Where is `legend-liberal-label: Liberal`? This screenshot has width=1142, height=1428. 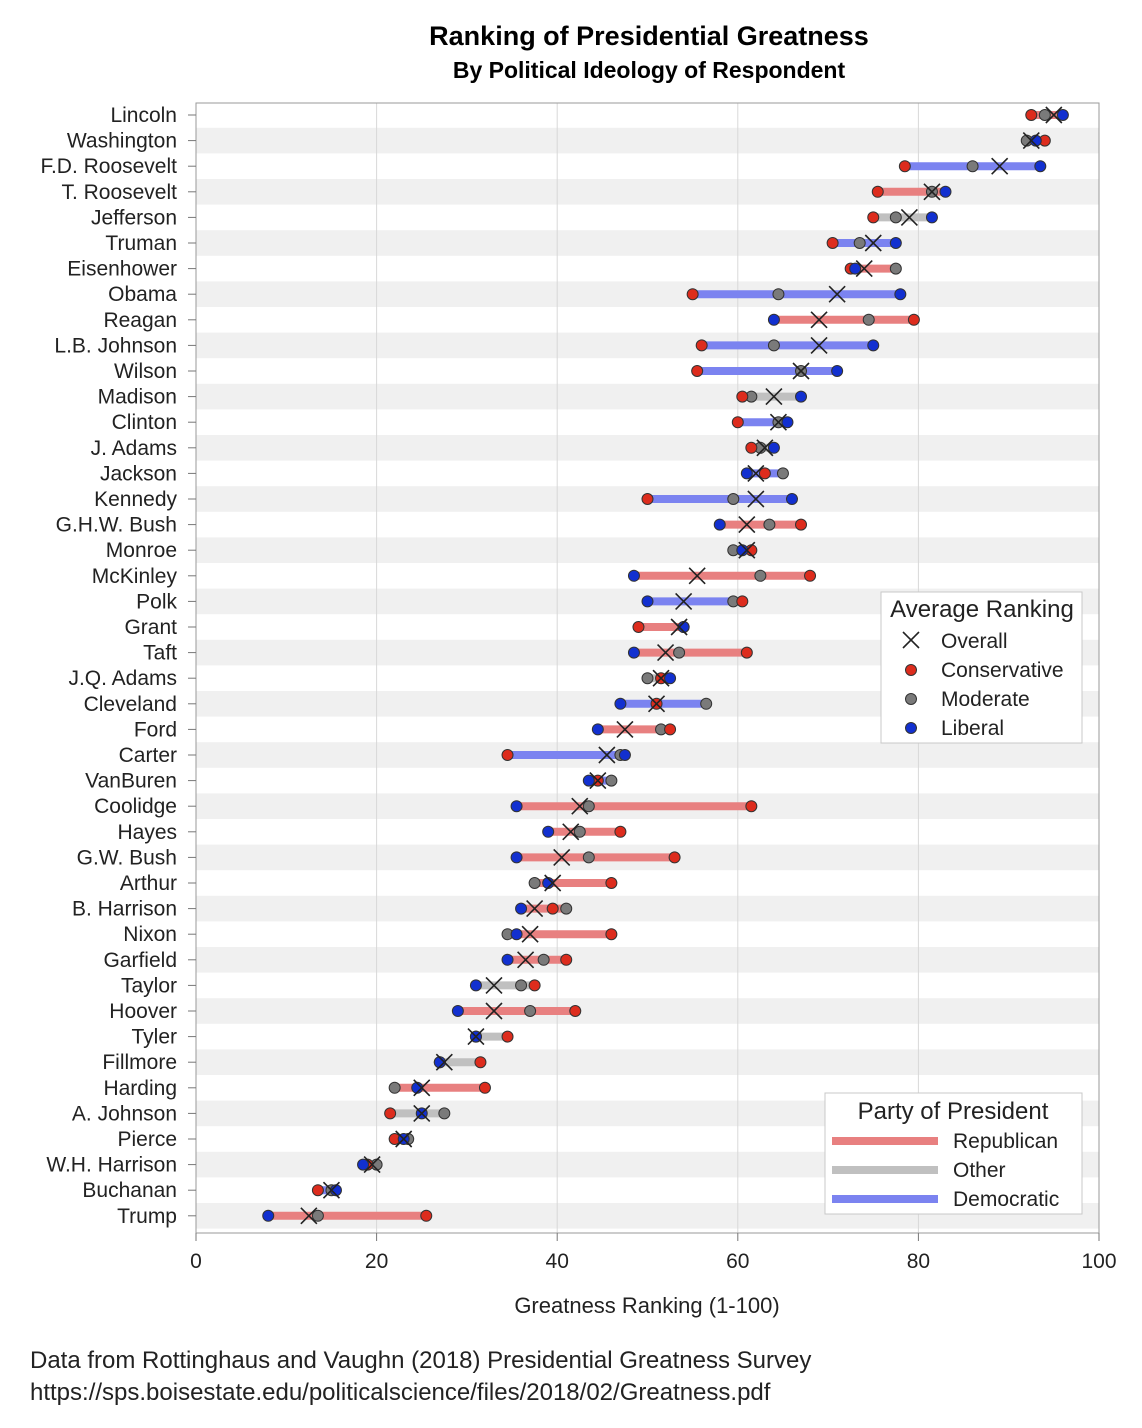
legend-liberal-label: Liberal is located at coordinates (972, 728).